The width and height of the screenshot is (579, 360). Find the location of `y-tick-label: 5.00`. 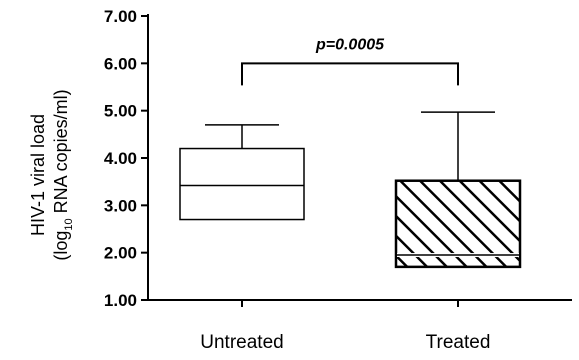

y-tick-label: 5.00 is located at coordinates (120, 111).